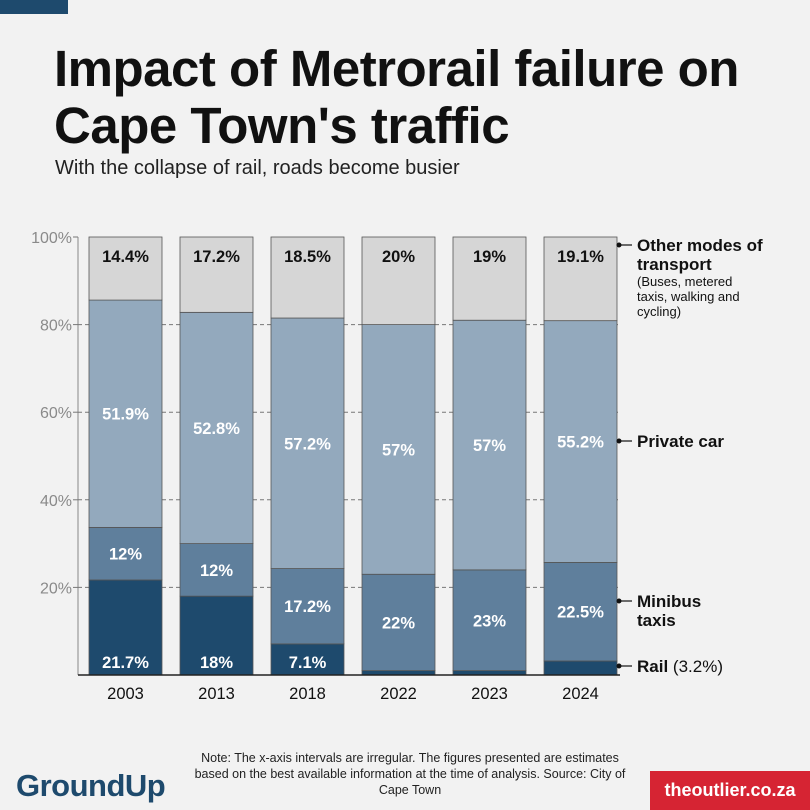 This screenshot has height=810, width=810. What do you see at coordinates (688, 296) in the screenshot?
I see `legend-other-subnote: taxis, walking and` at bounding box center [688, 296].